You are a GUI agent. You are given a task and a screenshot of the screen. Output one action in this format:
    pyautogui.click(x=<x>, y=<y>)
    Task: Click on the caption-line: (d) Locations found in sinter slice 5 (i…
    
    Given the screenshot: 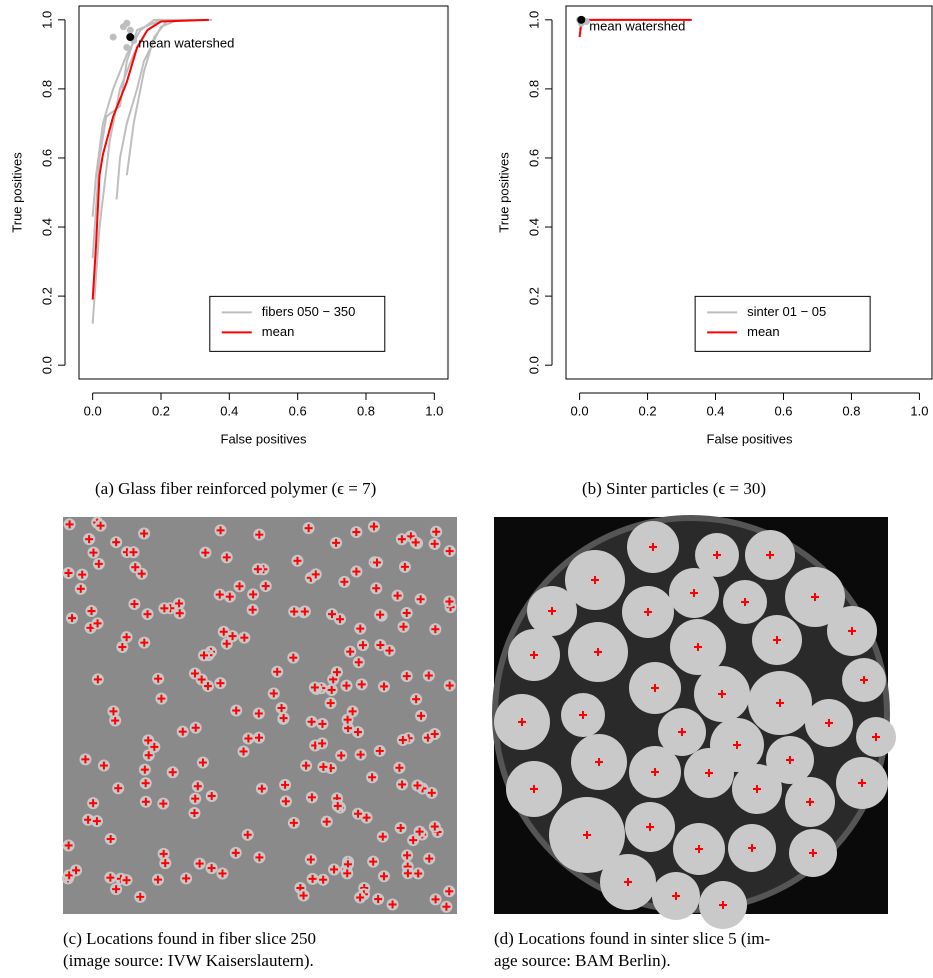 What is the action you would take?
    pyautogui.click(x=632, y=938)
    